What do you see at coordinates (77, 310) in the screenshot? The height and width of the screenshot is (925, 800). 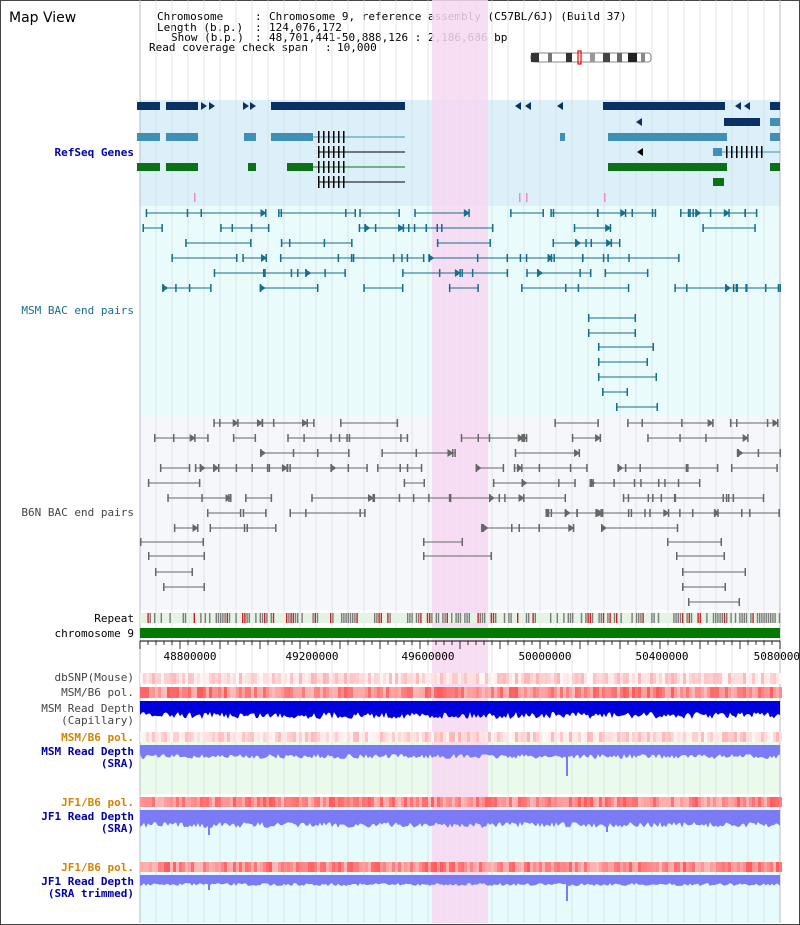 I see `track-label-msm-bac: MSM BAC end pairs` at bounding box center [77, 310].